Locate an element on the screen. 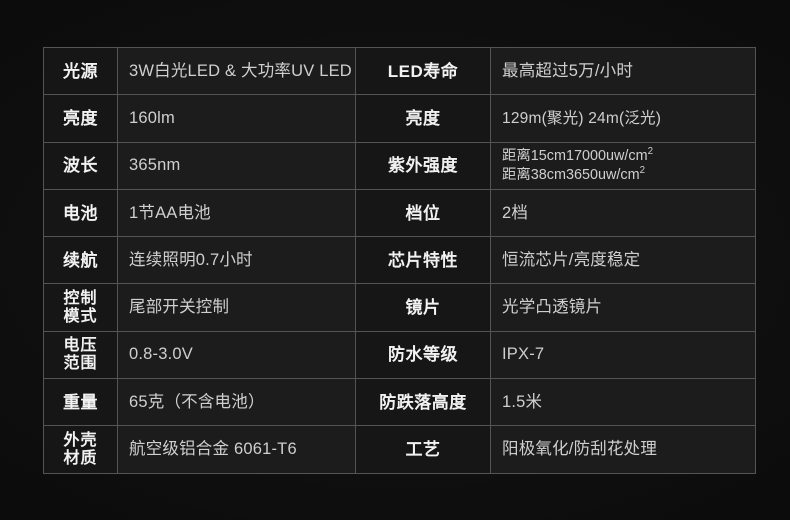 This screenshot has height=520, width=790. spec-label-chip-feature: 芯片特性 is located at coordinates (423, 260).